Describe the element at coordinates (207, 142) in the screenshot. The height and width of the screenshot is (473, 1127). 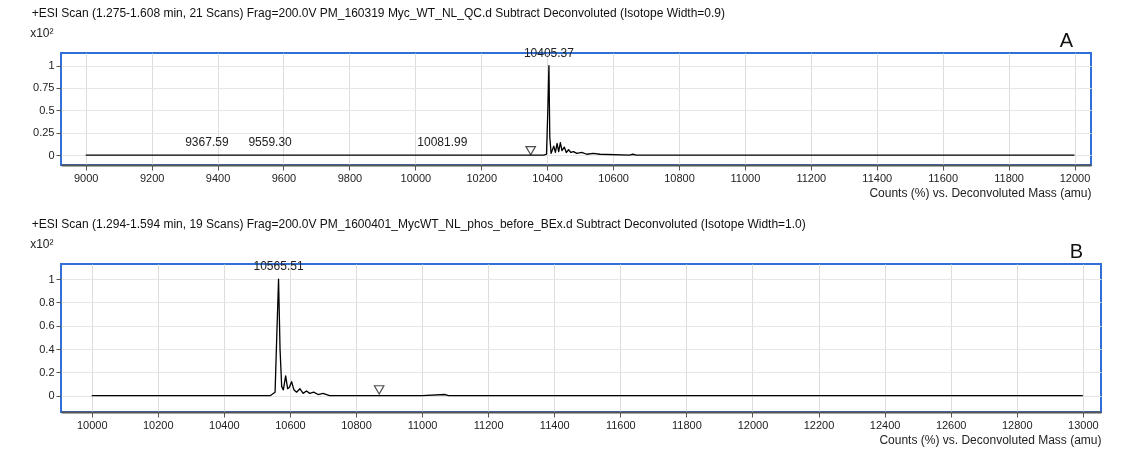
I see `annotation: 9367.59` at that location.